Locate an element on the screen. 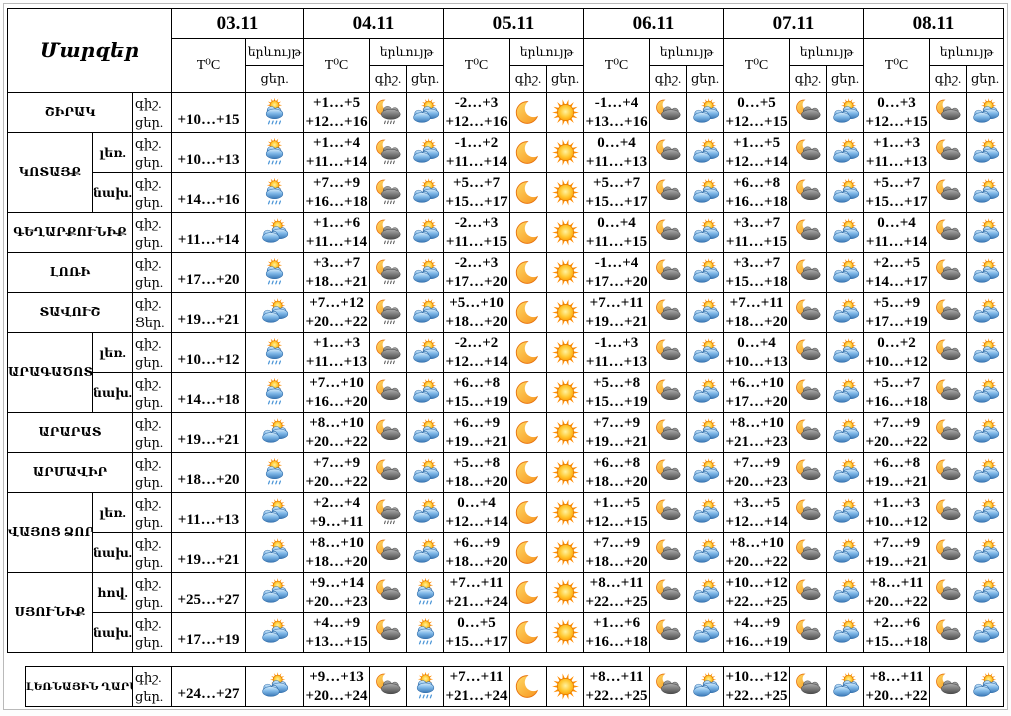 Image resolution: width=1011 pixels, height=716 pixels. night-subheader: գիշ. is located at coordinates (948, 79).